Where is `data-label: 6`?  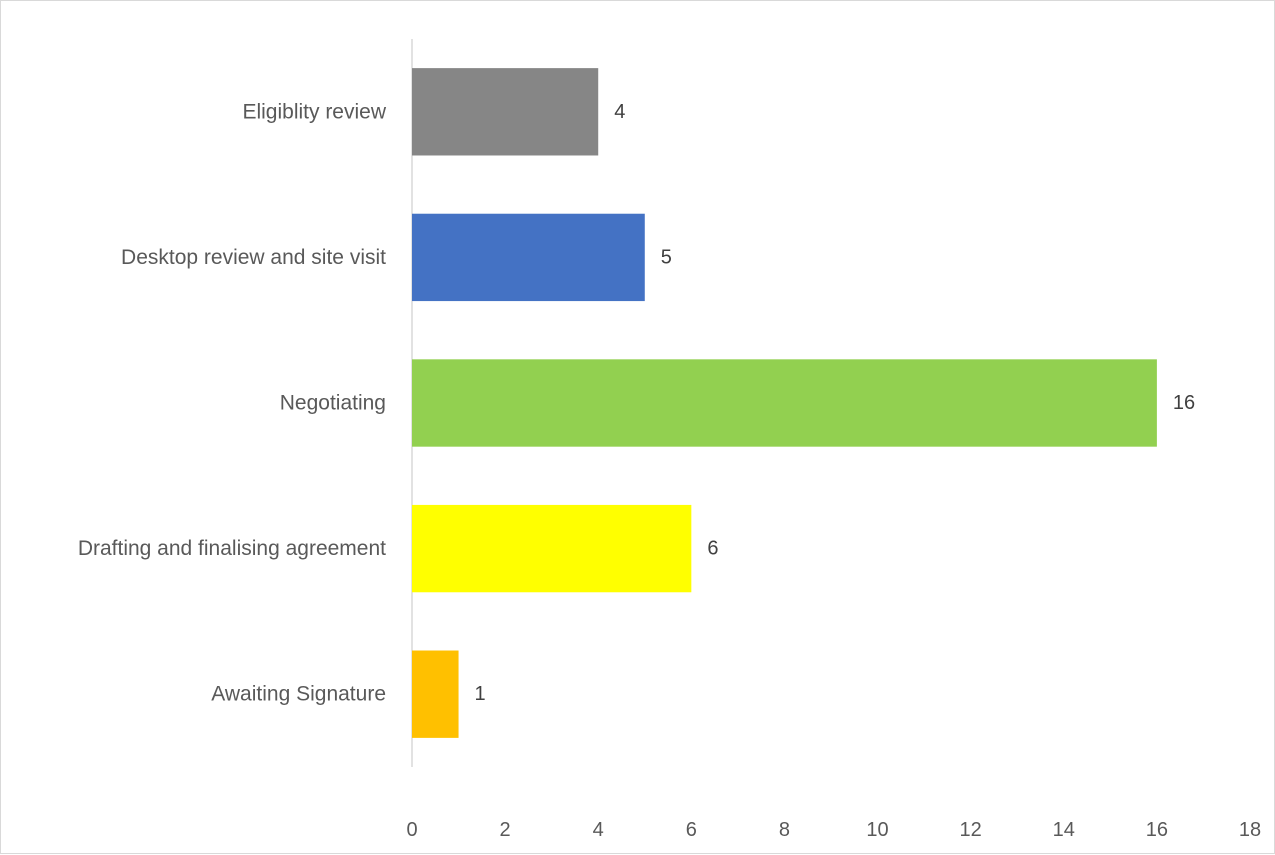 data-label: 6 is located at coordinates (712, 549).